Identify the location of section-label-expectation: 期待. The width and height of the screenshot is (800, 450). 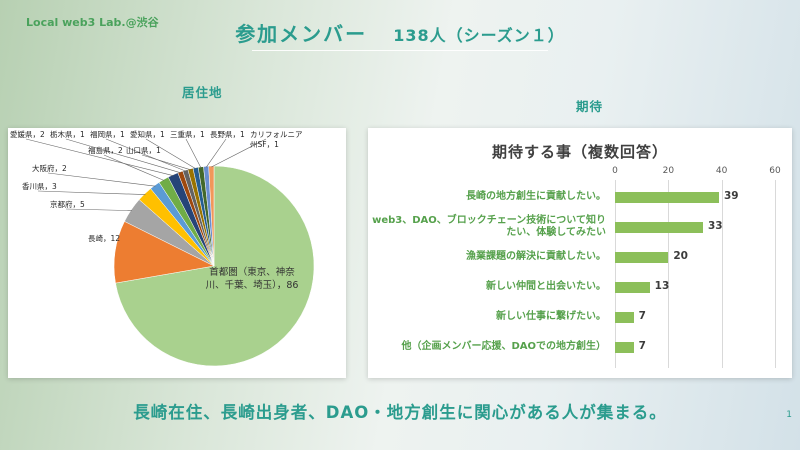
(590, 106).